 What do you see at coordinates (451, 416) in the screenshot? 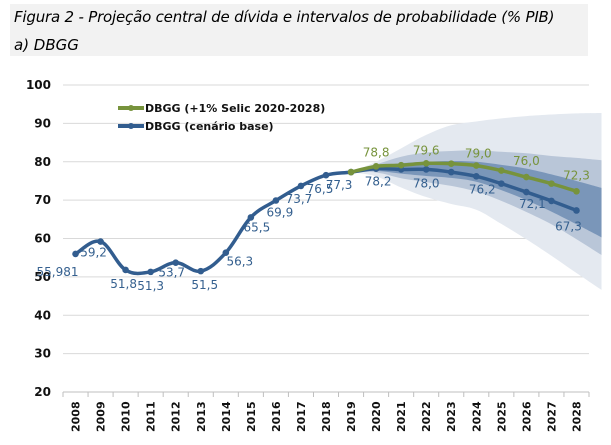
I see `x-tick-label: 2023` at bounding box center [451, 416].